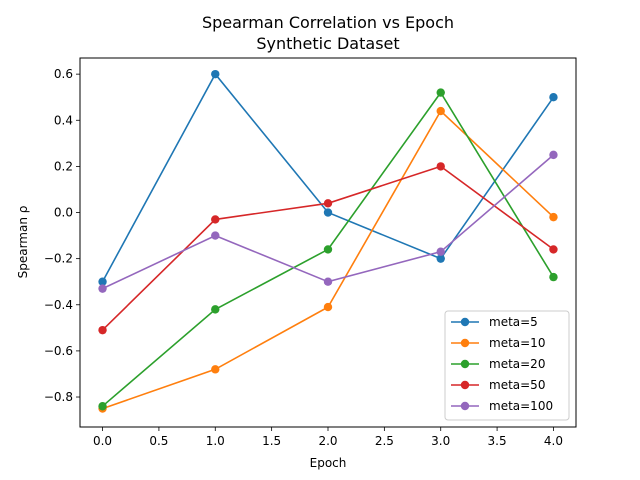  What do you see at coordinates (58, 397) in the screenshot?
I see `y-tick-label: −0.8` at bounding box center [58, 397].